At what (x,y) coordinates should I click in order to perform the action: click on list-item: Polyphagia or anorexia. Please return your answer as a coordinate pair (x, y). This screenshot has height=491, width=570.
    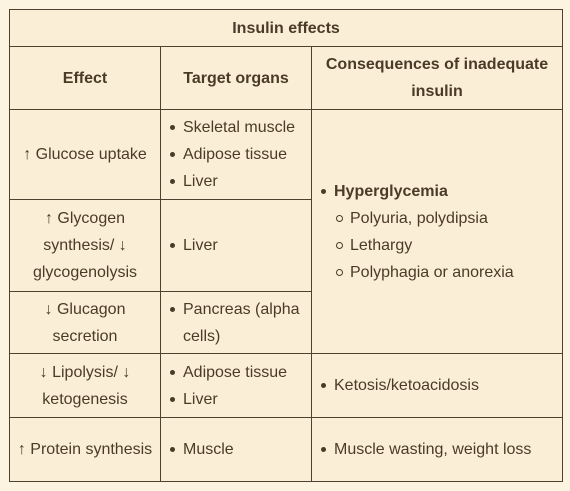
    Looking at the image, I should click on (437, 272).